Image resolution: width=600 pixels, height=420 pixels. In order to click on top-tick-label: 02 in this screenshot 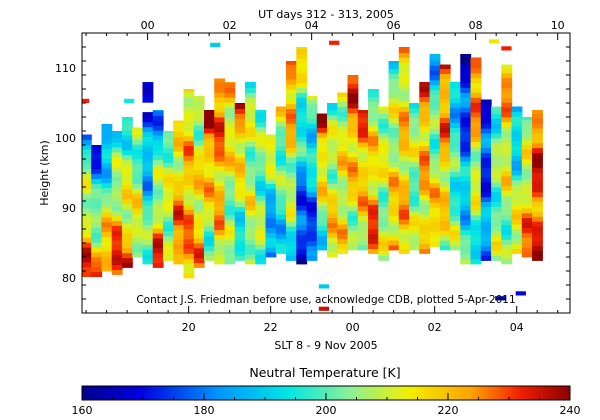, I will do `click(230, 25)`.